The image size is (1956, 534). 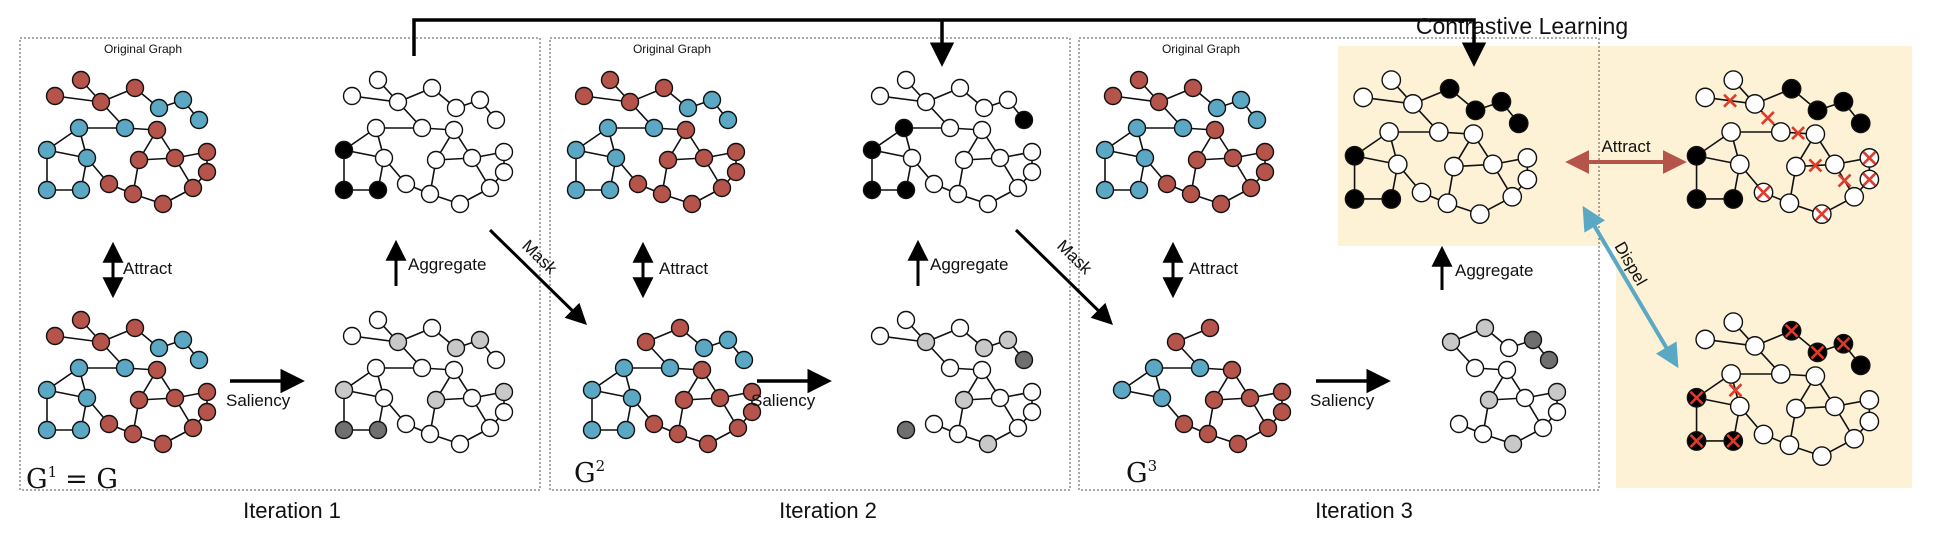 What do you see at coordinates (1213, 268) in the screenshot?
I see `attract-label-3: Attract` at bounding box center [1213, 268].